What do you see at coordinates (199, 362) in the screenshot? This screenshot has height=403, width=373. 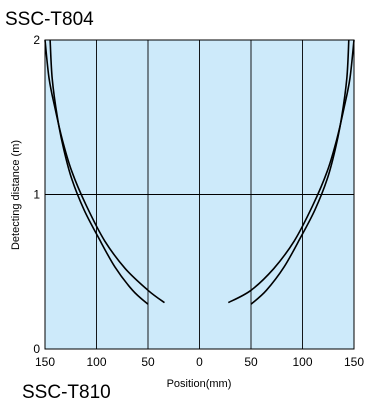 I see `x-tick-label: 0` at bounding box center [199, 362].